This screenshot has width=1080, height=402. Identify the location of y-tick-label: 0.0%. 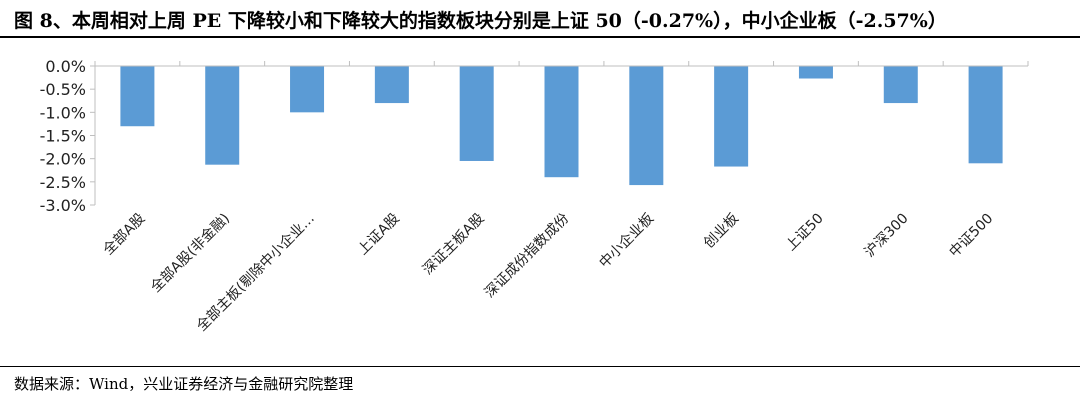
(65, 66).